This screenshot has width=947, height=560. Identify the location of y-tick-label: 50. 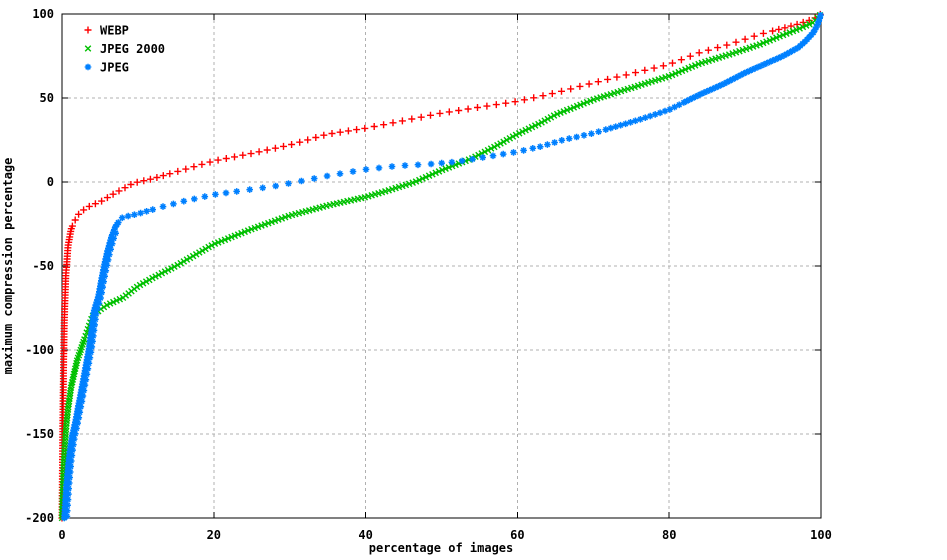
(47, 98).